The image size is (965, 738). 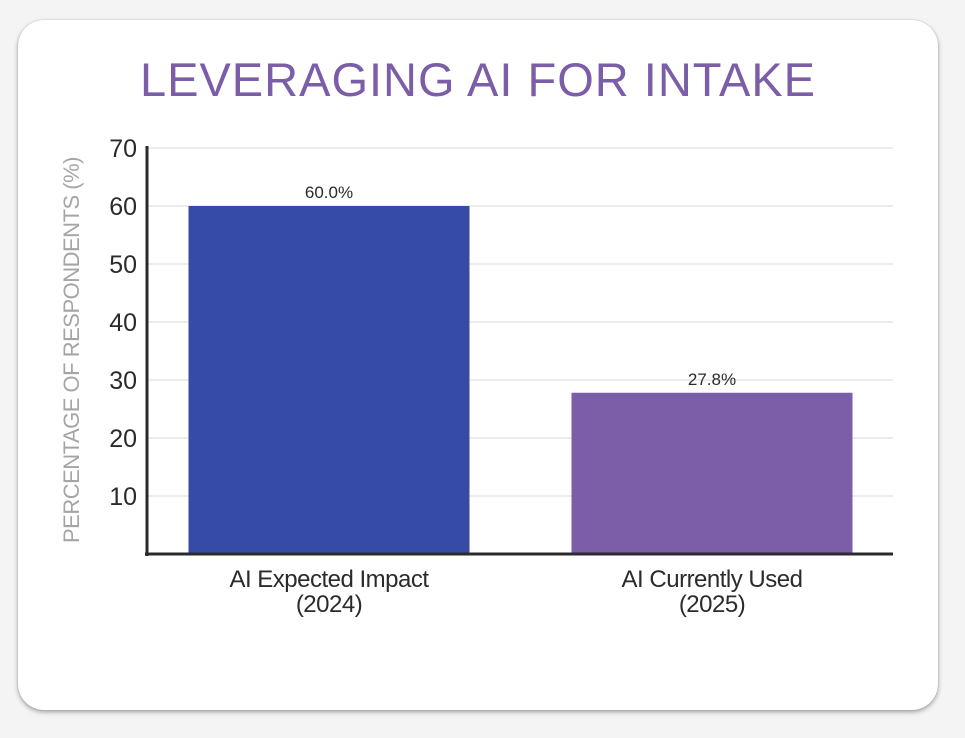 What do you see at coordinates (123, 207) in the screenshot?
I see `y-tick-label-60: 60` at bounding box center [123, 207].